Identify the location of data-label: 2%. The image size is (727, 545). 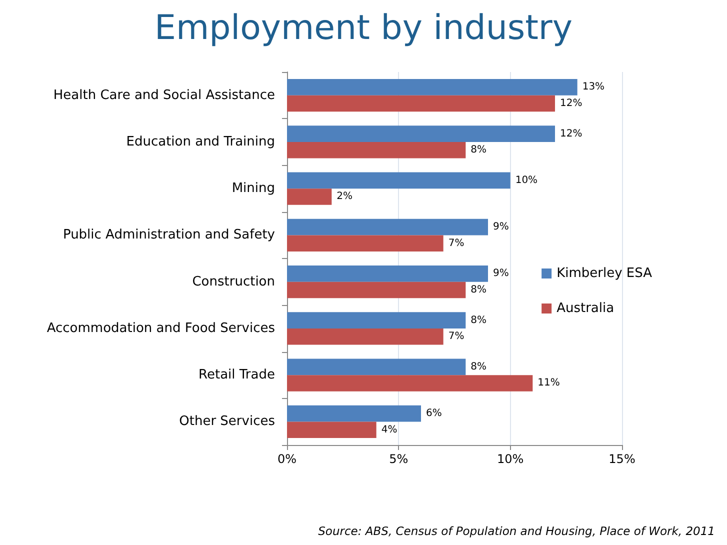
(344, 196).